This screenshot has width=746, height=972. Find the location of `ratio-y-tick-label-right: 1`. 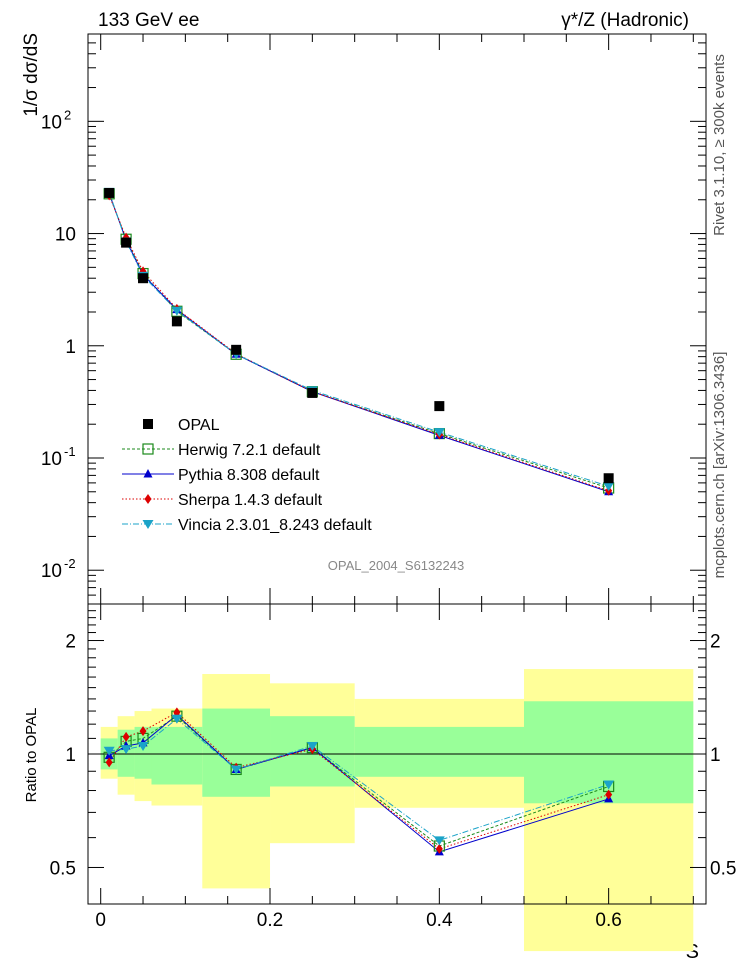

ratio-y-tick-label-right: 1 is located at coordinates (715, 755).